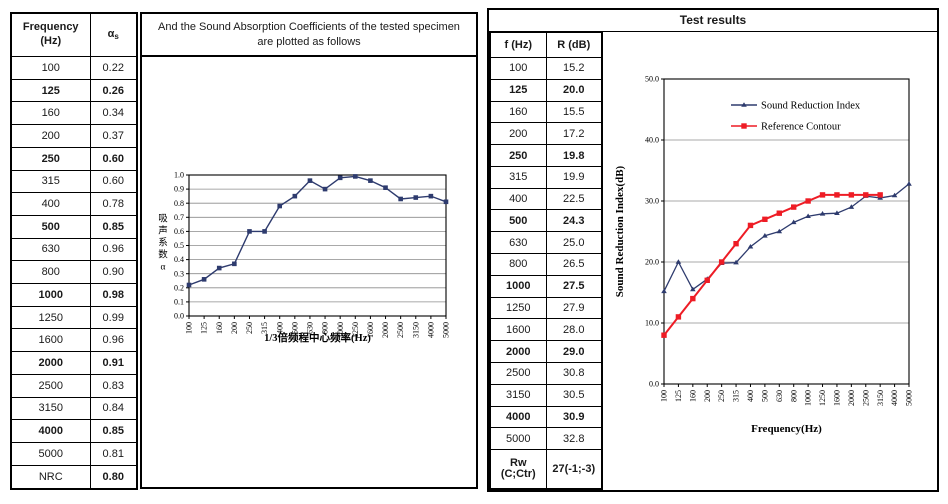  I want to click on frequency-header: f (Hz), so click(518, 44).